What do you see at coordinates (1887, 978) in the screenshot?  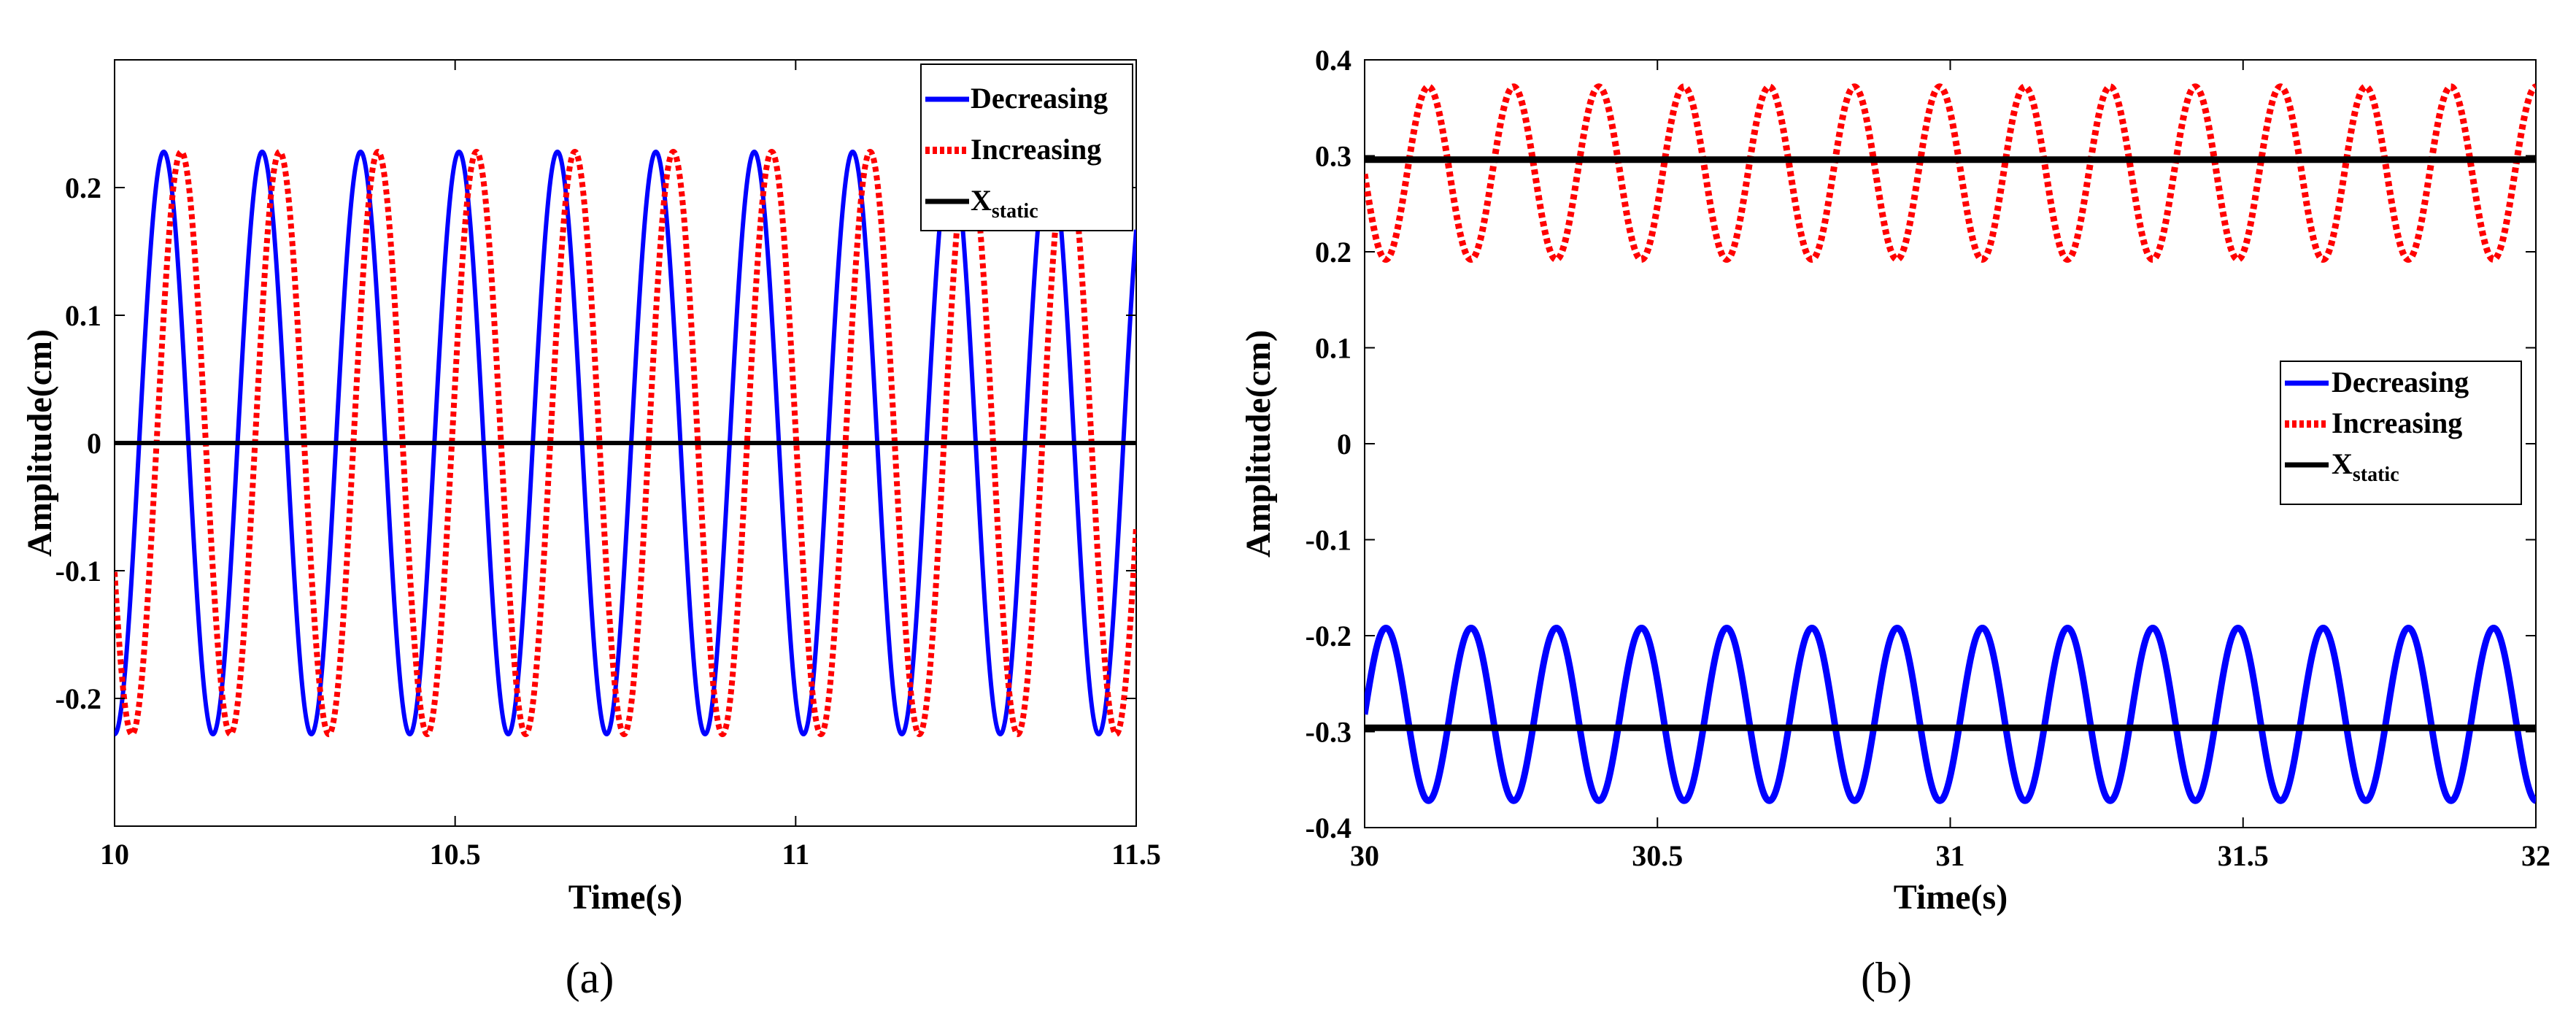 I see `panel-caption-b: (b)` at bounding box center [1887, 978].